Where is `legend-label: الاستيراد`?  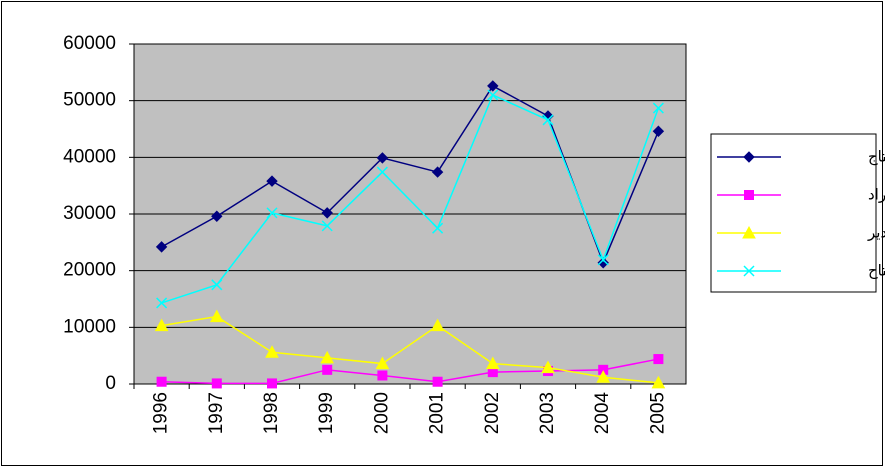 legend-label: الاستيراد is located at coordinates (876, 195).